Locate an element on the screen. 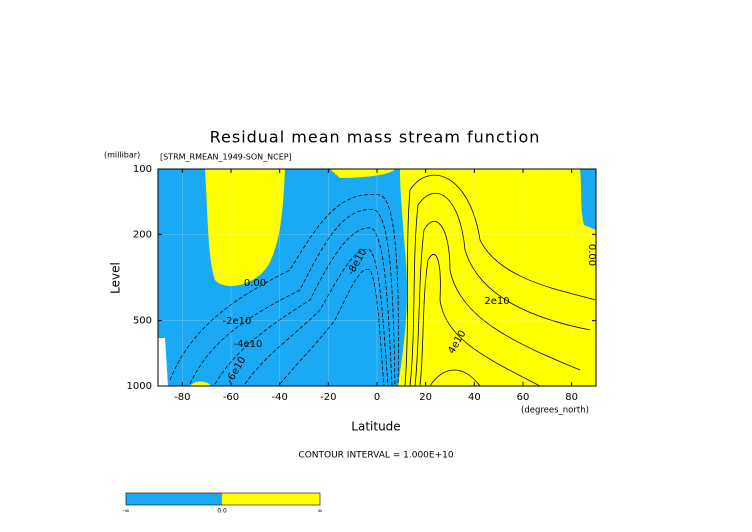  y-units: (millibar) is located at coordinates (122, 155).